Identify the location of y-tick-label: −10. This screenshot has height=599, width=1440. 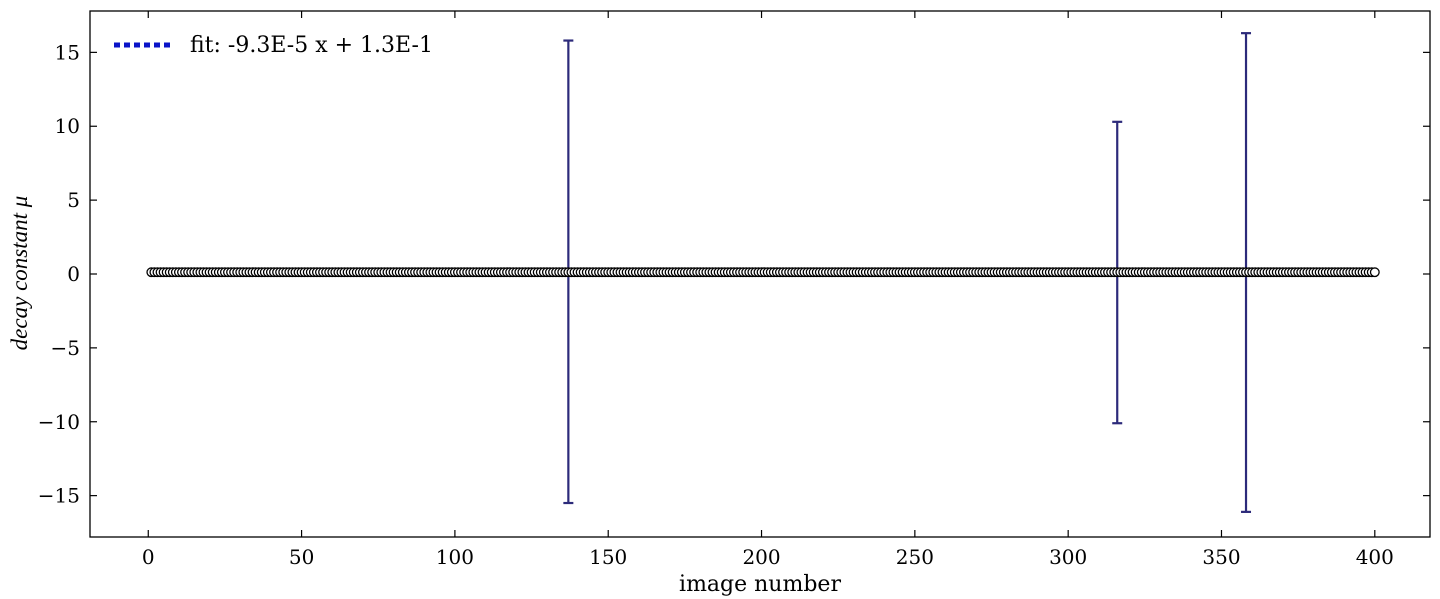
(59, 422).